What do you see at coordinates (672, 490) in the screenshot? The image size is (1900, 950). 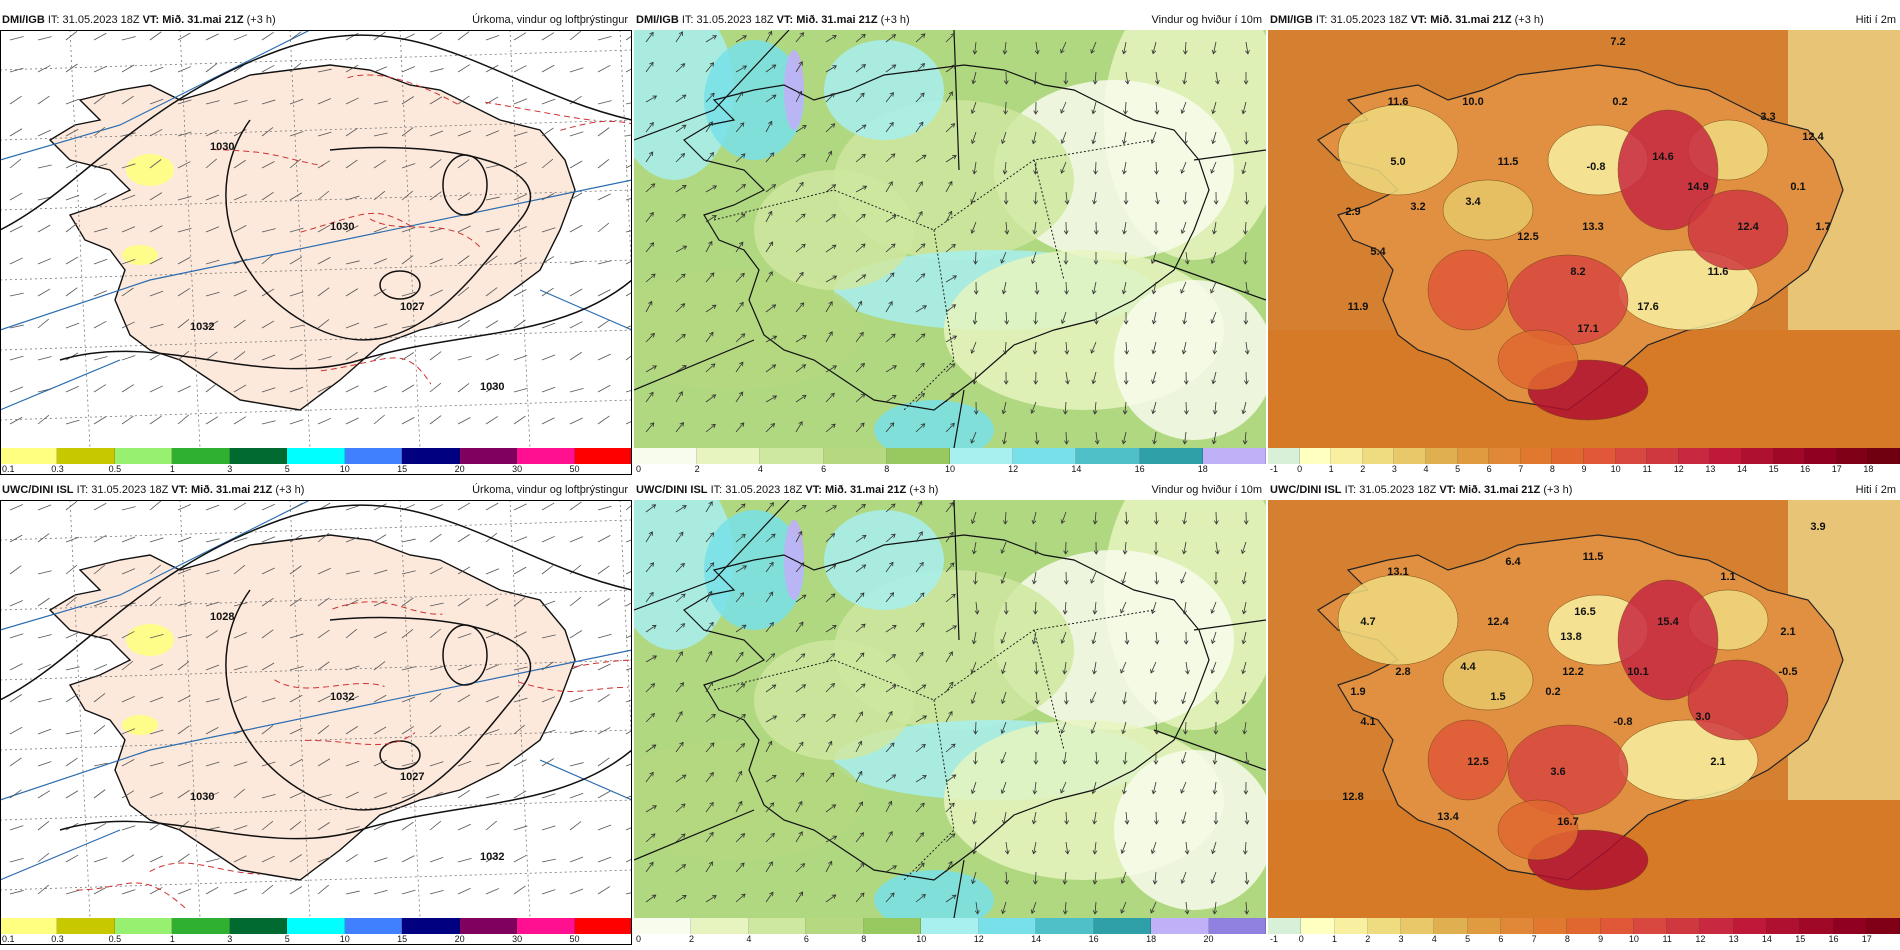 I see `model-name: UWC/DINI ISL` at bounding box center [672, 490].